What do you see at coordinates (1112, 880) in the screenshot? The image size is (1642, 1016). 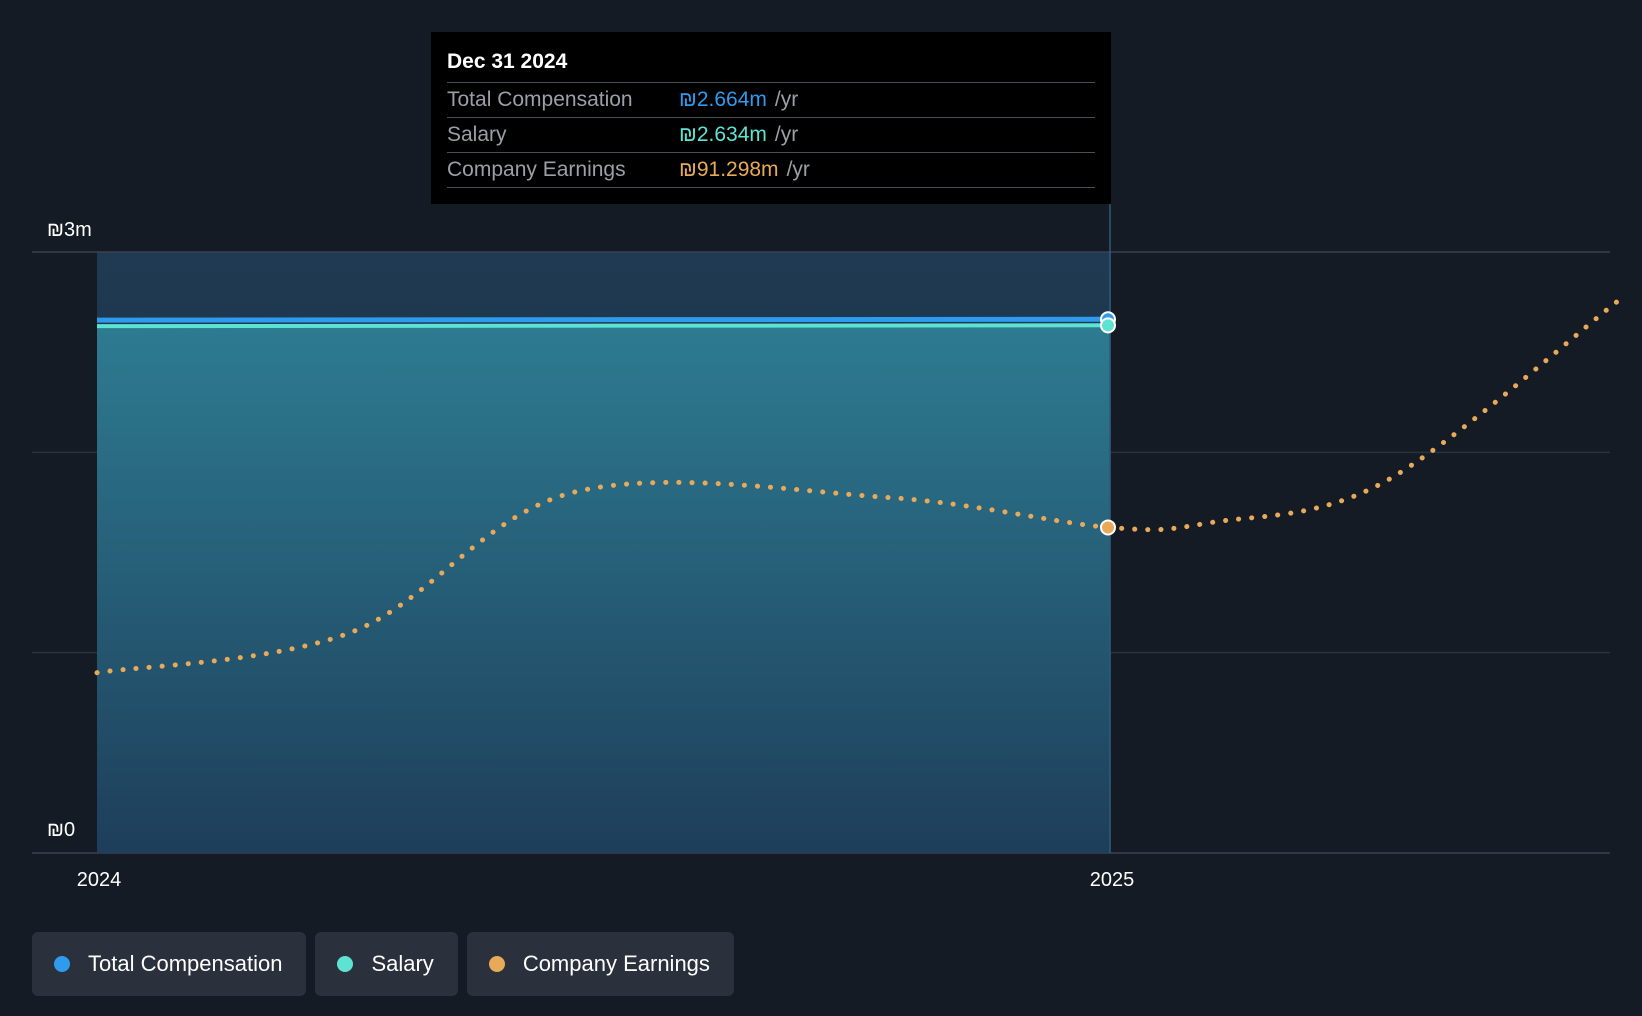 I see `x-tick-label-2025: 2025` at bounding box center [1112, 880].